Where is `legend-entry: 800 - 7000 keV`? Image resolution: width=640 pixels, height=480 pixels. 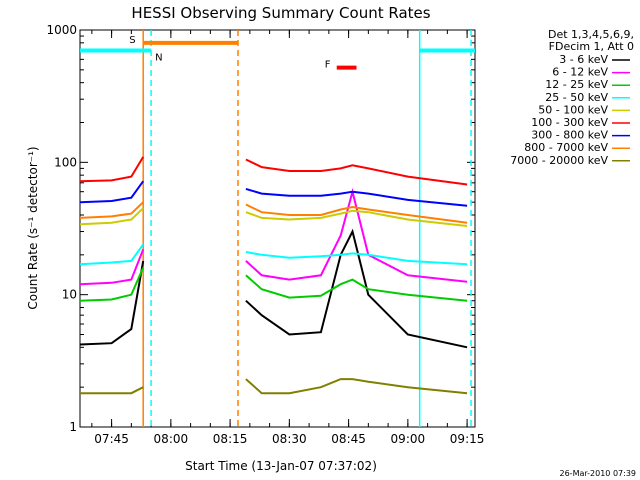 legend-entry: 800 - 7000 keV is located at coordinates (566, 147).